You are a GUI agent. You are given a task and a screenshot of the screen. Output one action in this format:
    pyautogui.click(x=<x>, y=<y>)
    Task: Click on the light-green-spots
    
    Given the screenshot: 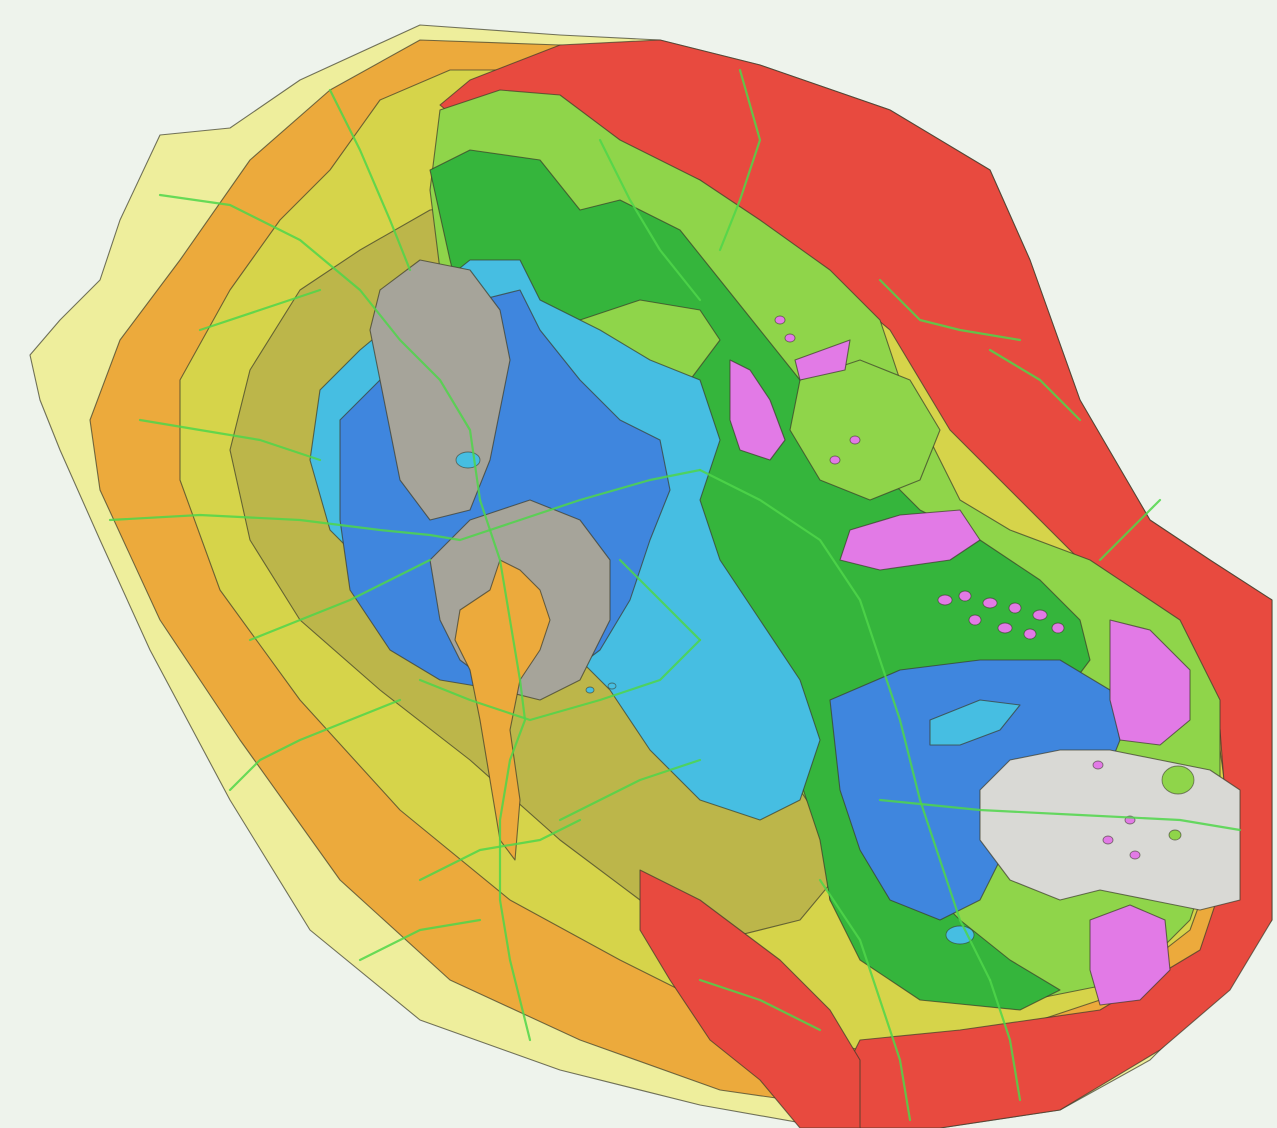 What is the action you would take?
    pyautogui.click(x=1178, y=803)
    